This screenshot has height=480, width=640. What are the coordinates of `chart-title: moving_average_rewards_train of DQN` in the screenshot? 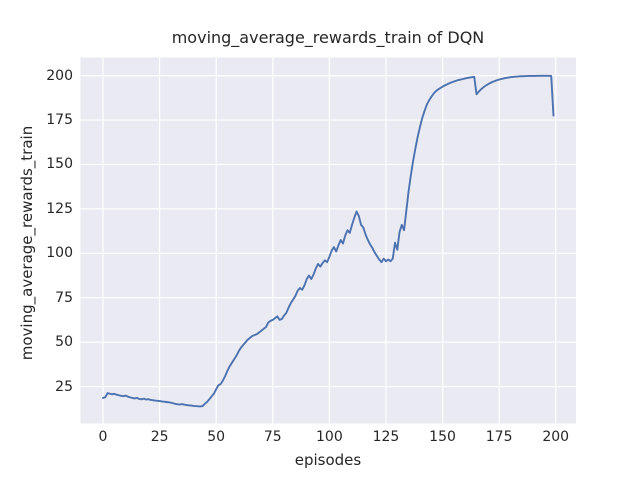 It's located at (328, 37).